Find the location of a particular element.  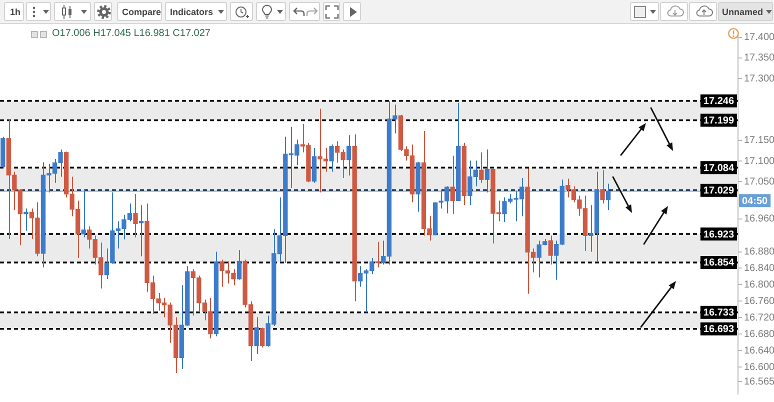

y-tick-label: 16.680 is located at coordinates (759, 334).